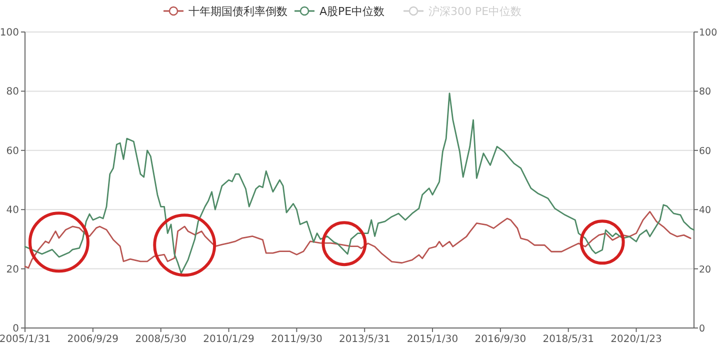 The width and height of the screenshot is (720, 347). What do you see at coordinates (364, 339) in the screenshot?
I see `x-tick-label: 2013/5/31` at bounding box center [364, 339].